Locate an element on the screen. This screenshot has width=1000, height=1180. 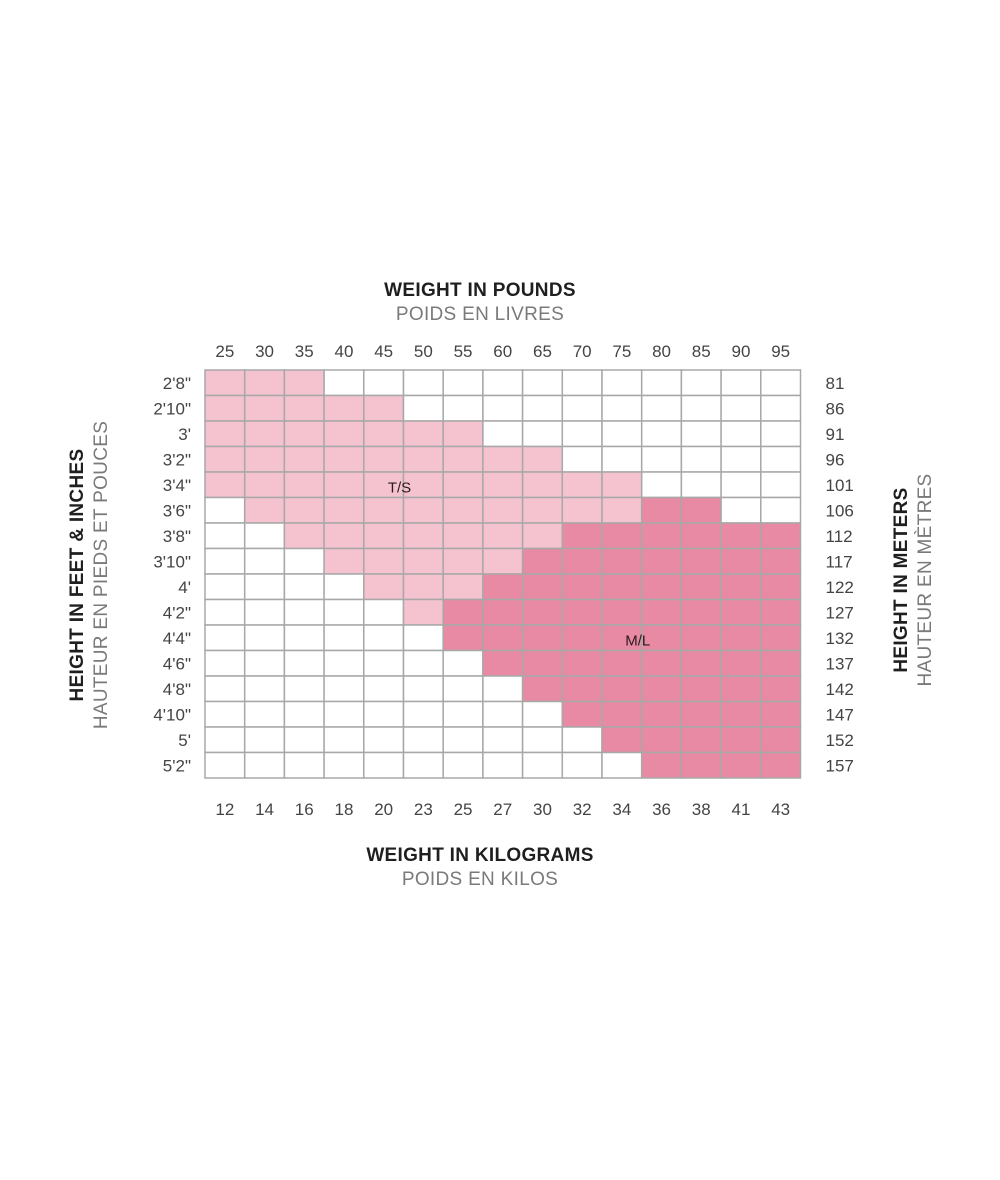
meters-tick-label: 96 is located at coordinates (835, 459).